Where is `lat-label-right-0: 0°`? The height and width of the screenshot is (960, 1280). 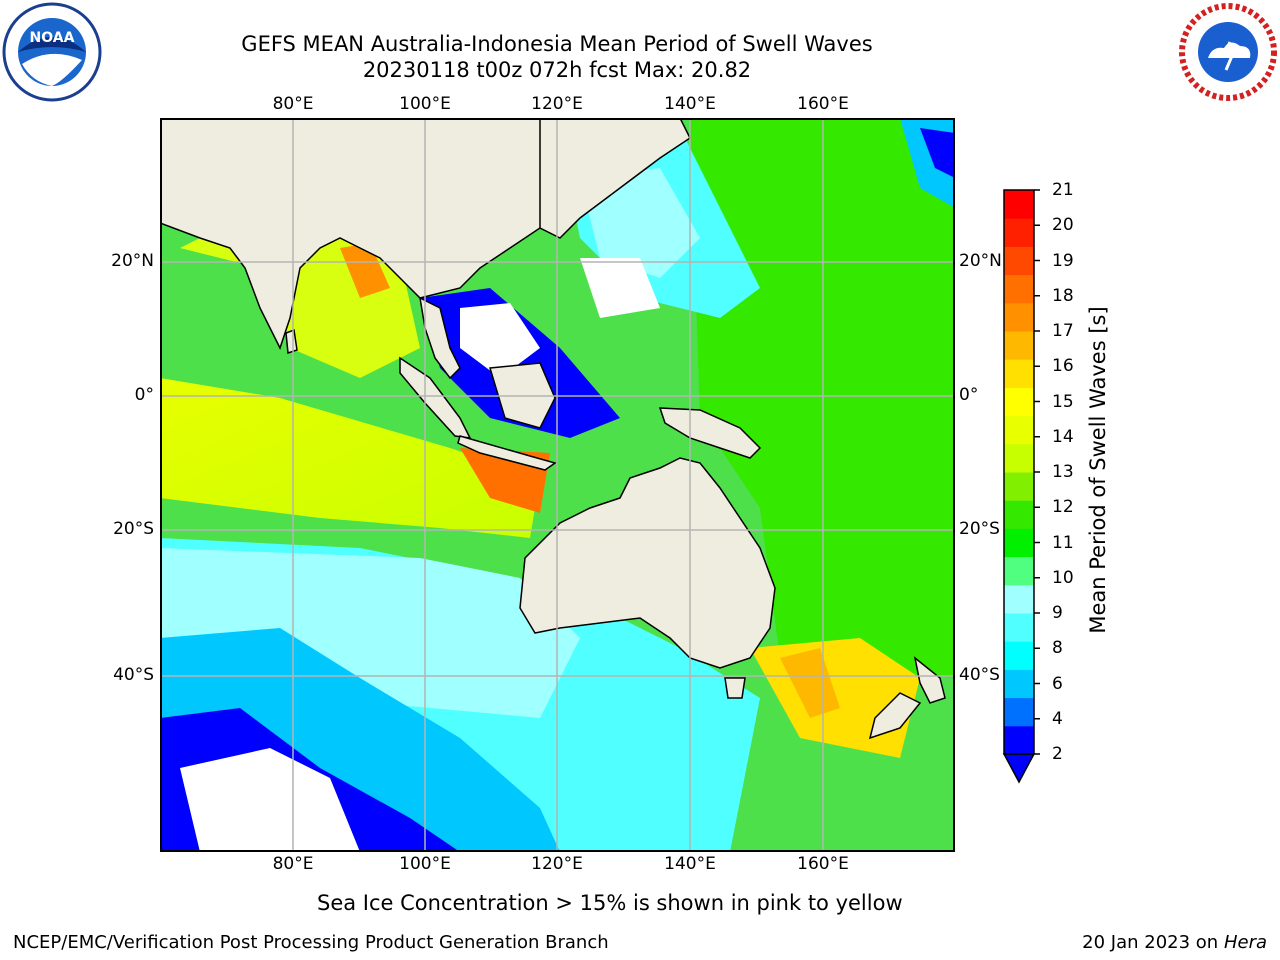 lat-label-right-0: 0° is located at coordinates (969, 395).